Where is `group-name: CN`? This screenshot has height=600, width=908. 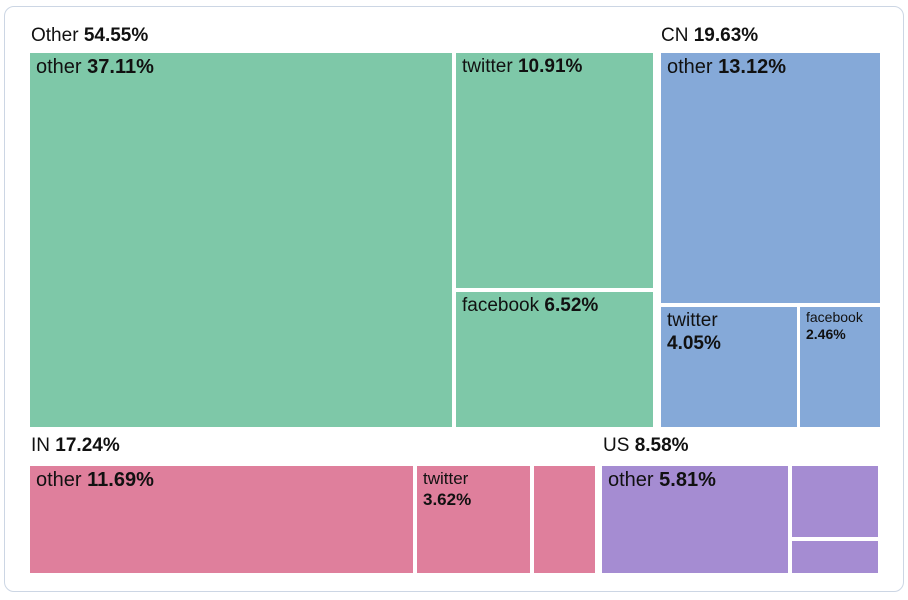
group-name: CN is located at coordinates (675, 35).